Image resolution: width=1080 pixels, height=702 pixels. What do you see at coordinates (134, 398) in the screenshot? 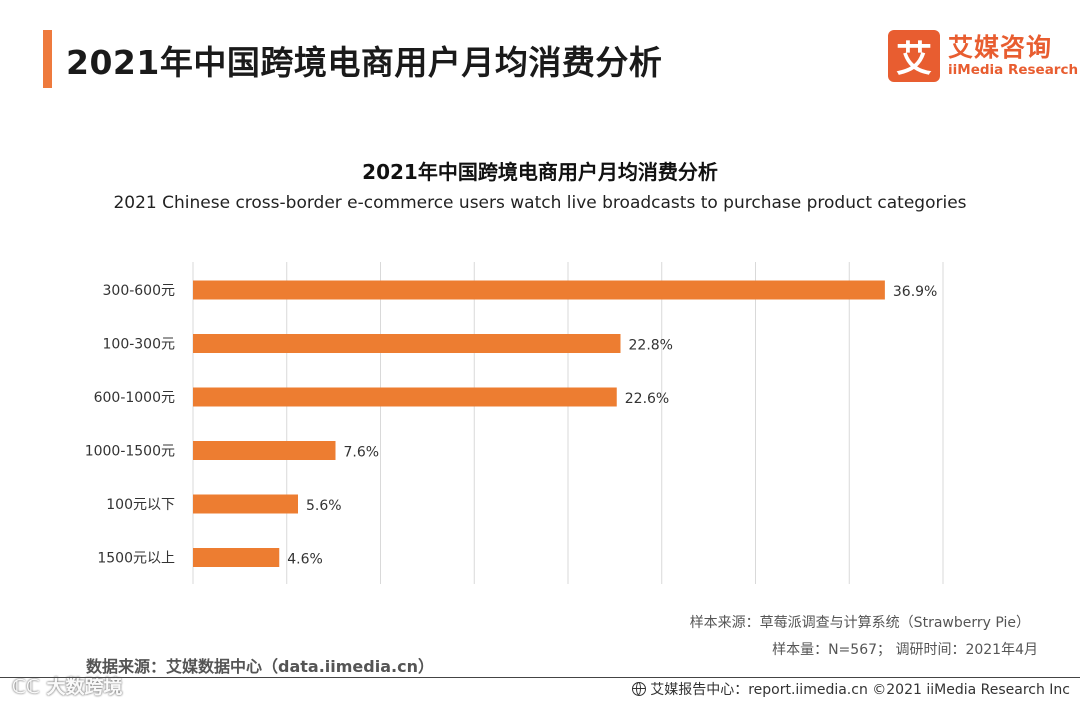
I see `category-label: 600-1000元` at bounding box center [134, 398].